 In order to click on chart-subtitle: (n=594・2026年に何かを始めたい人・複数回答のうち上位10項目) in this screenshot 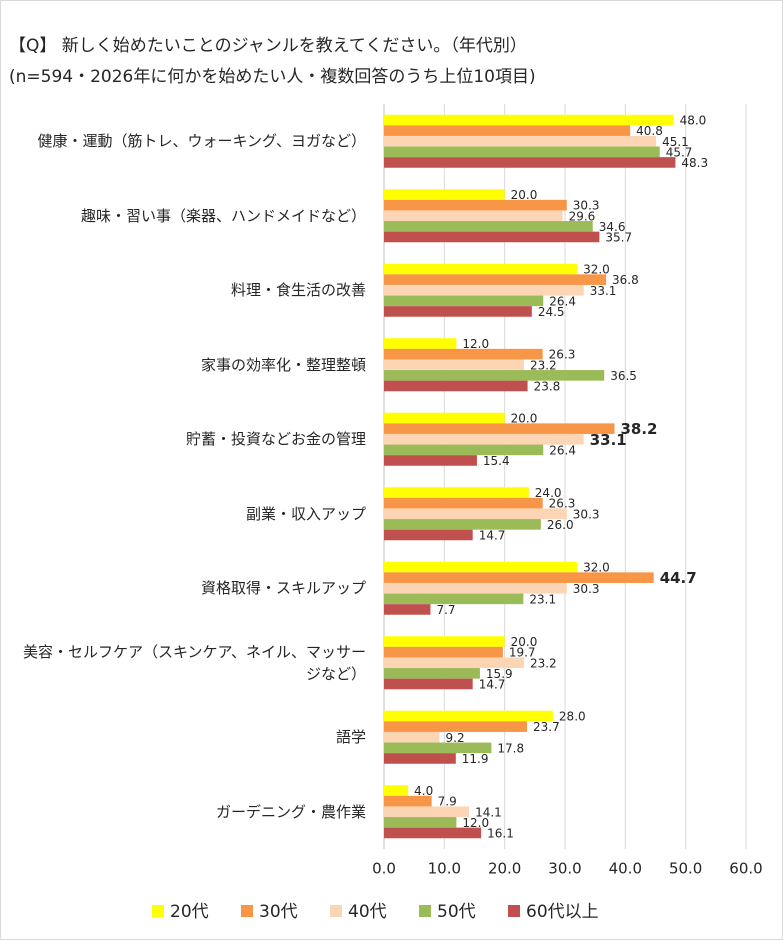, I will do `click(272, 77)`.